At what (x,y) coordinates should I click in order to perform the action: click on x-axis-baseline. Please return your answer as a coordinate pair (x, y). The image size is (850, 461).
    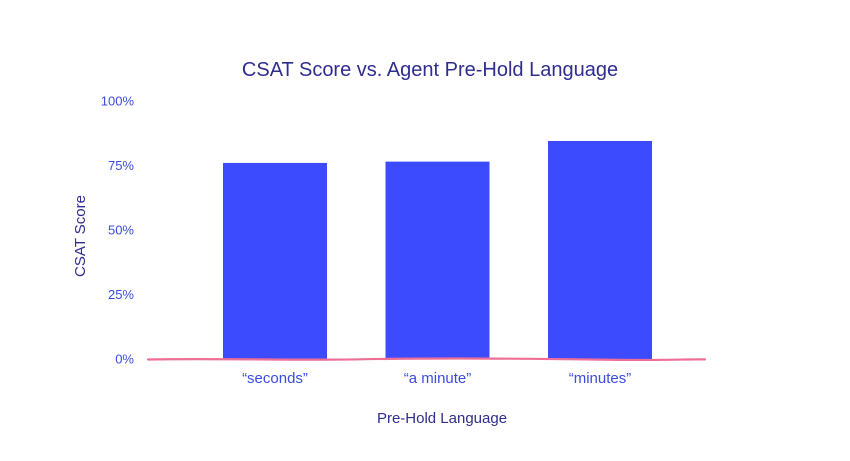
    Looking at the image, I should click on (426, 359).